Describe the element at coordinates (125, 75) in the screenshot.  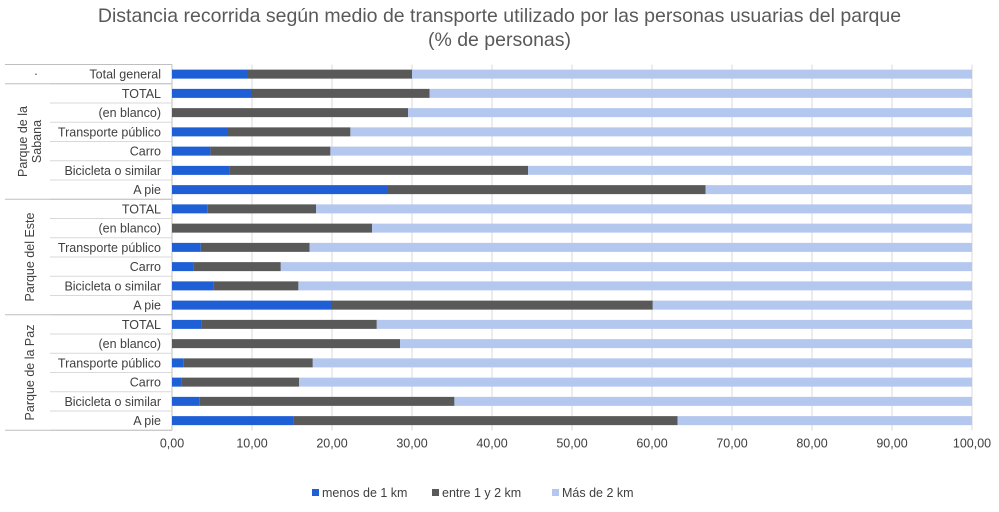
I see `category-label: Total general` at that location.